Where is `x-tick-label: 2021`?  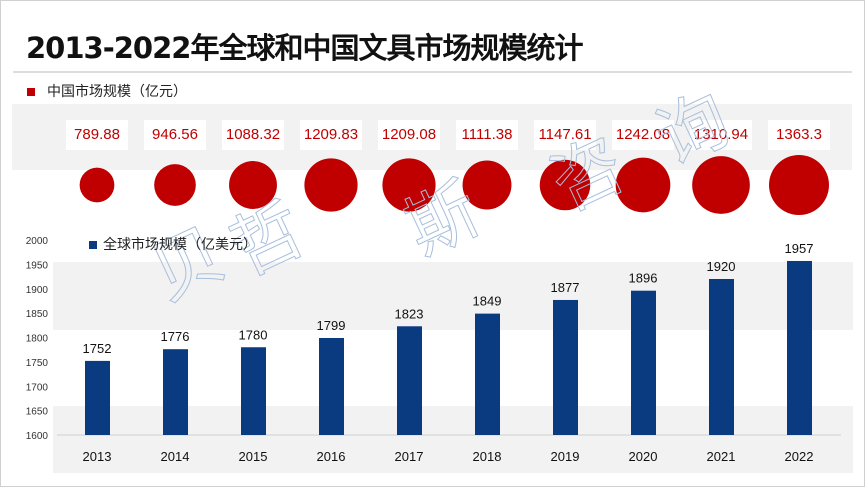 x-tick-label: 2021 is located at coordinates (721, 456).